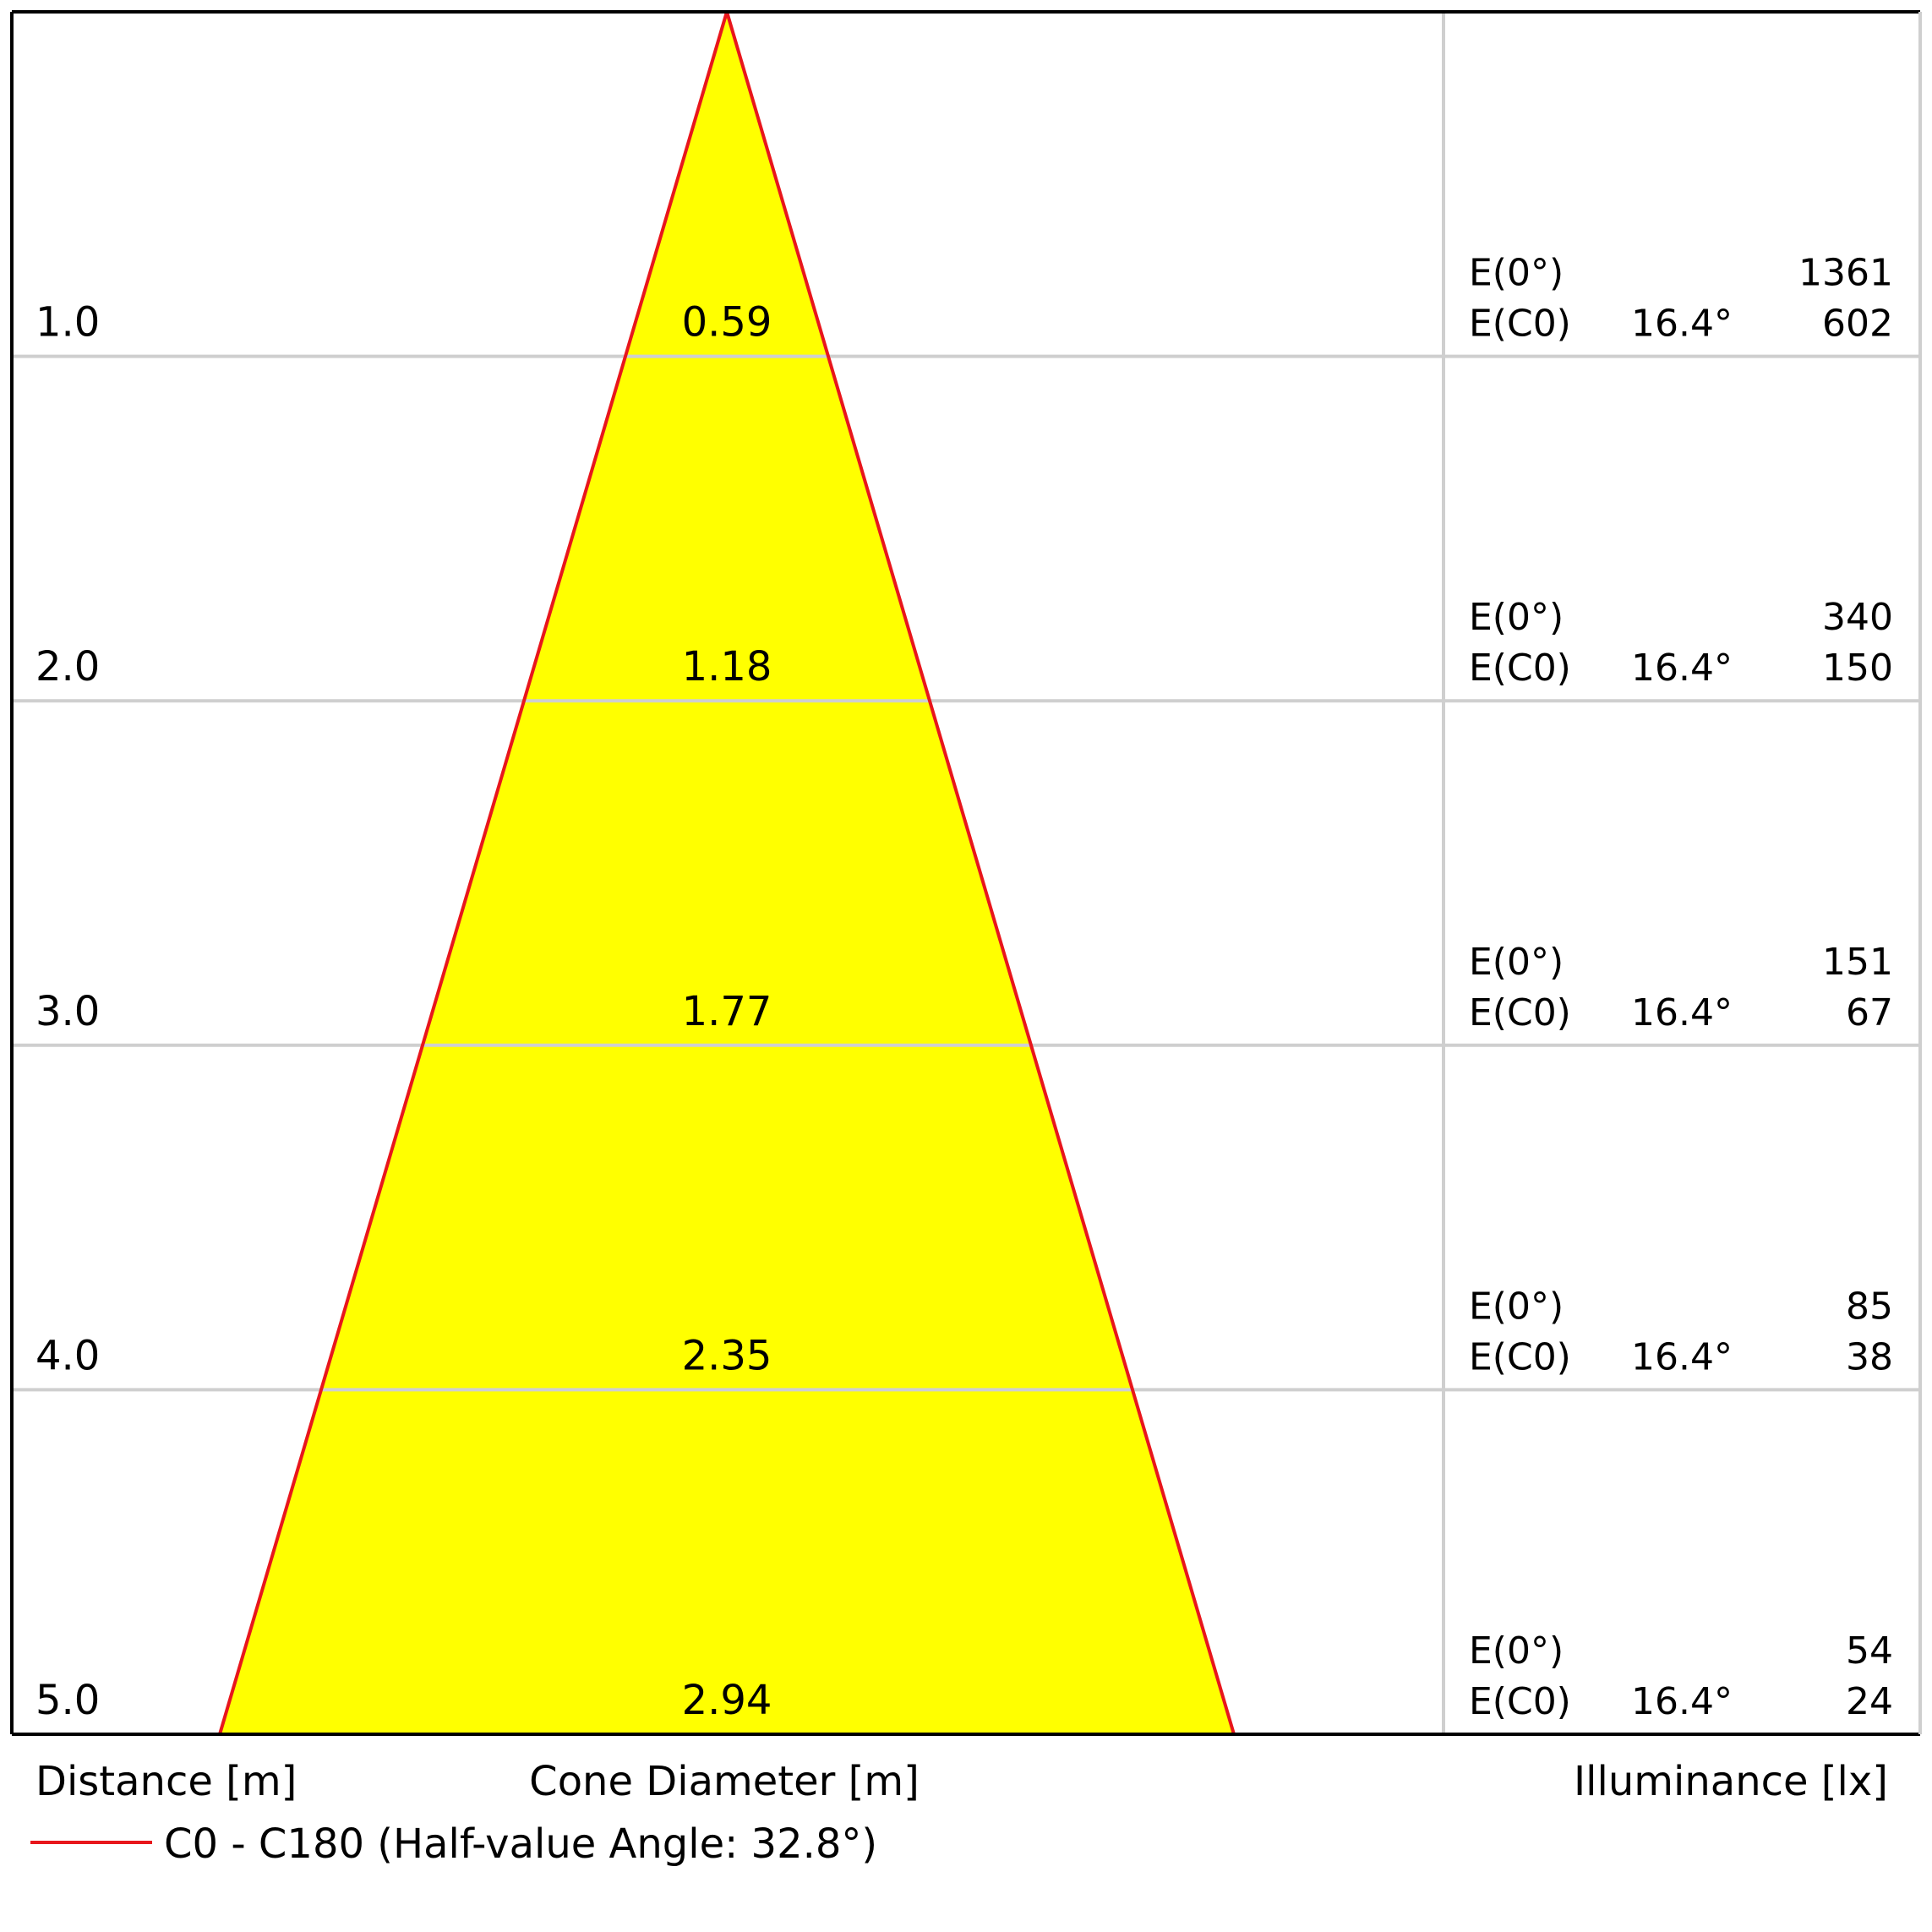  Describe the element at coordinates (67, 323) in the screenshot. I see `distance-tick-label: 1.0` at that location.